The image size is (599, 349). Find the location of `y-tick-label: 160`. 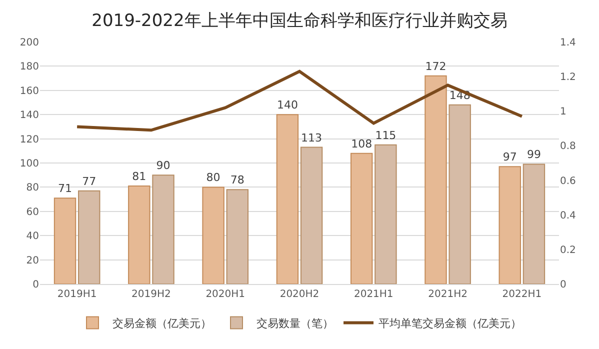

y-tick-label: 160 is located at coordinates (29, 91).